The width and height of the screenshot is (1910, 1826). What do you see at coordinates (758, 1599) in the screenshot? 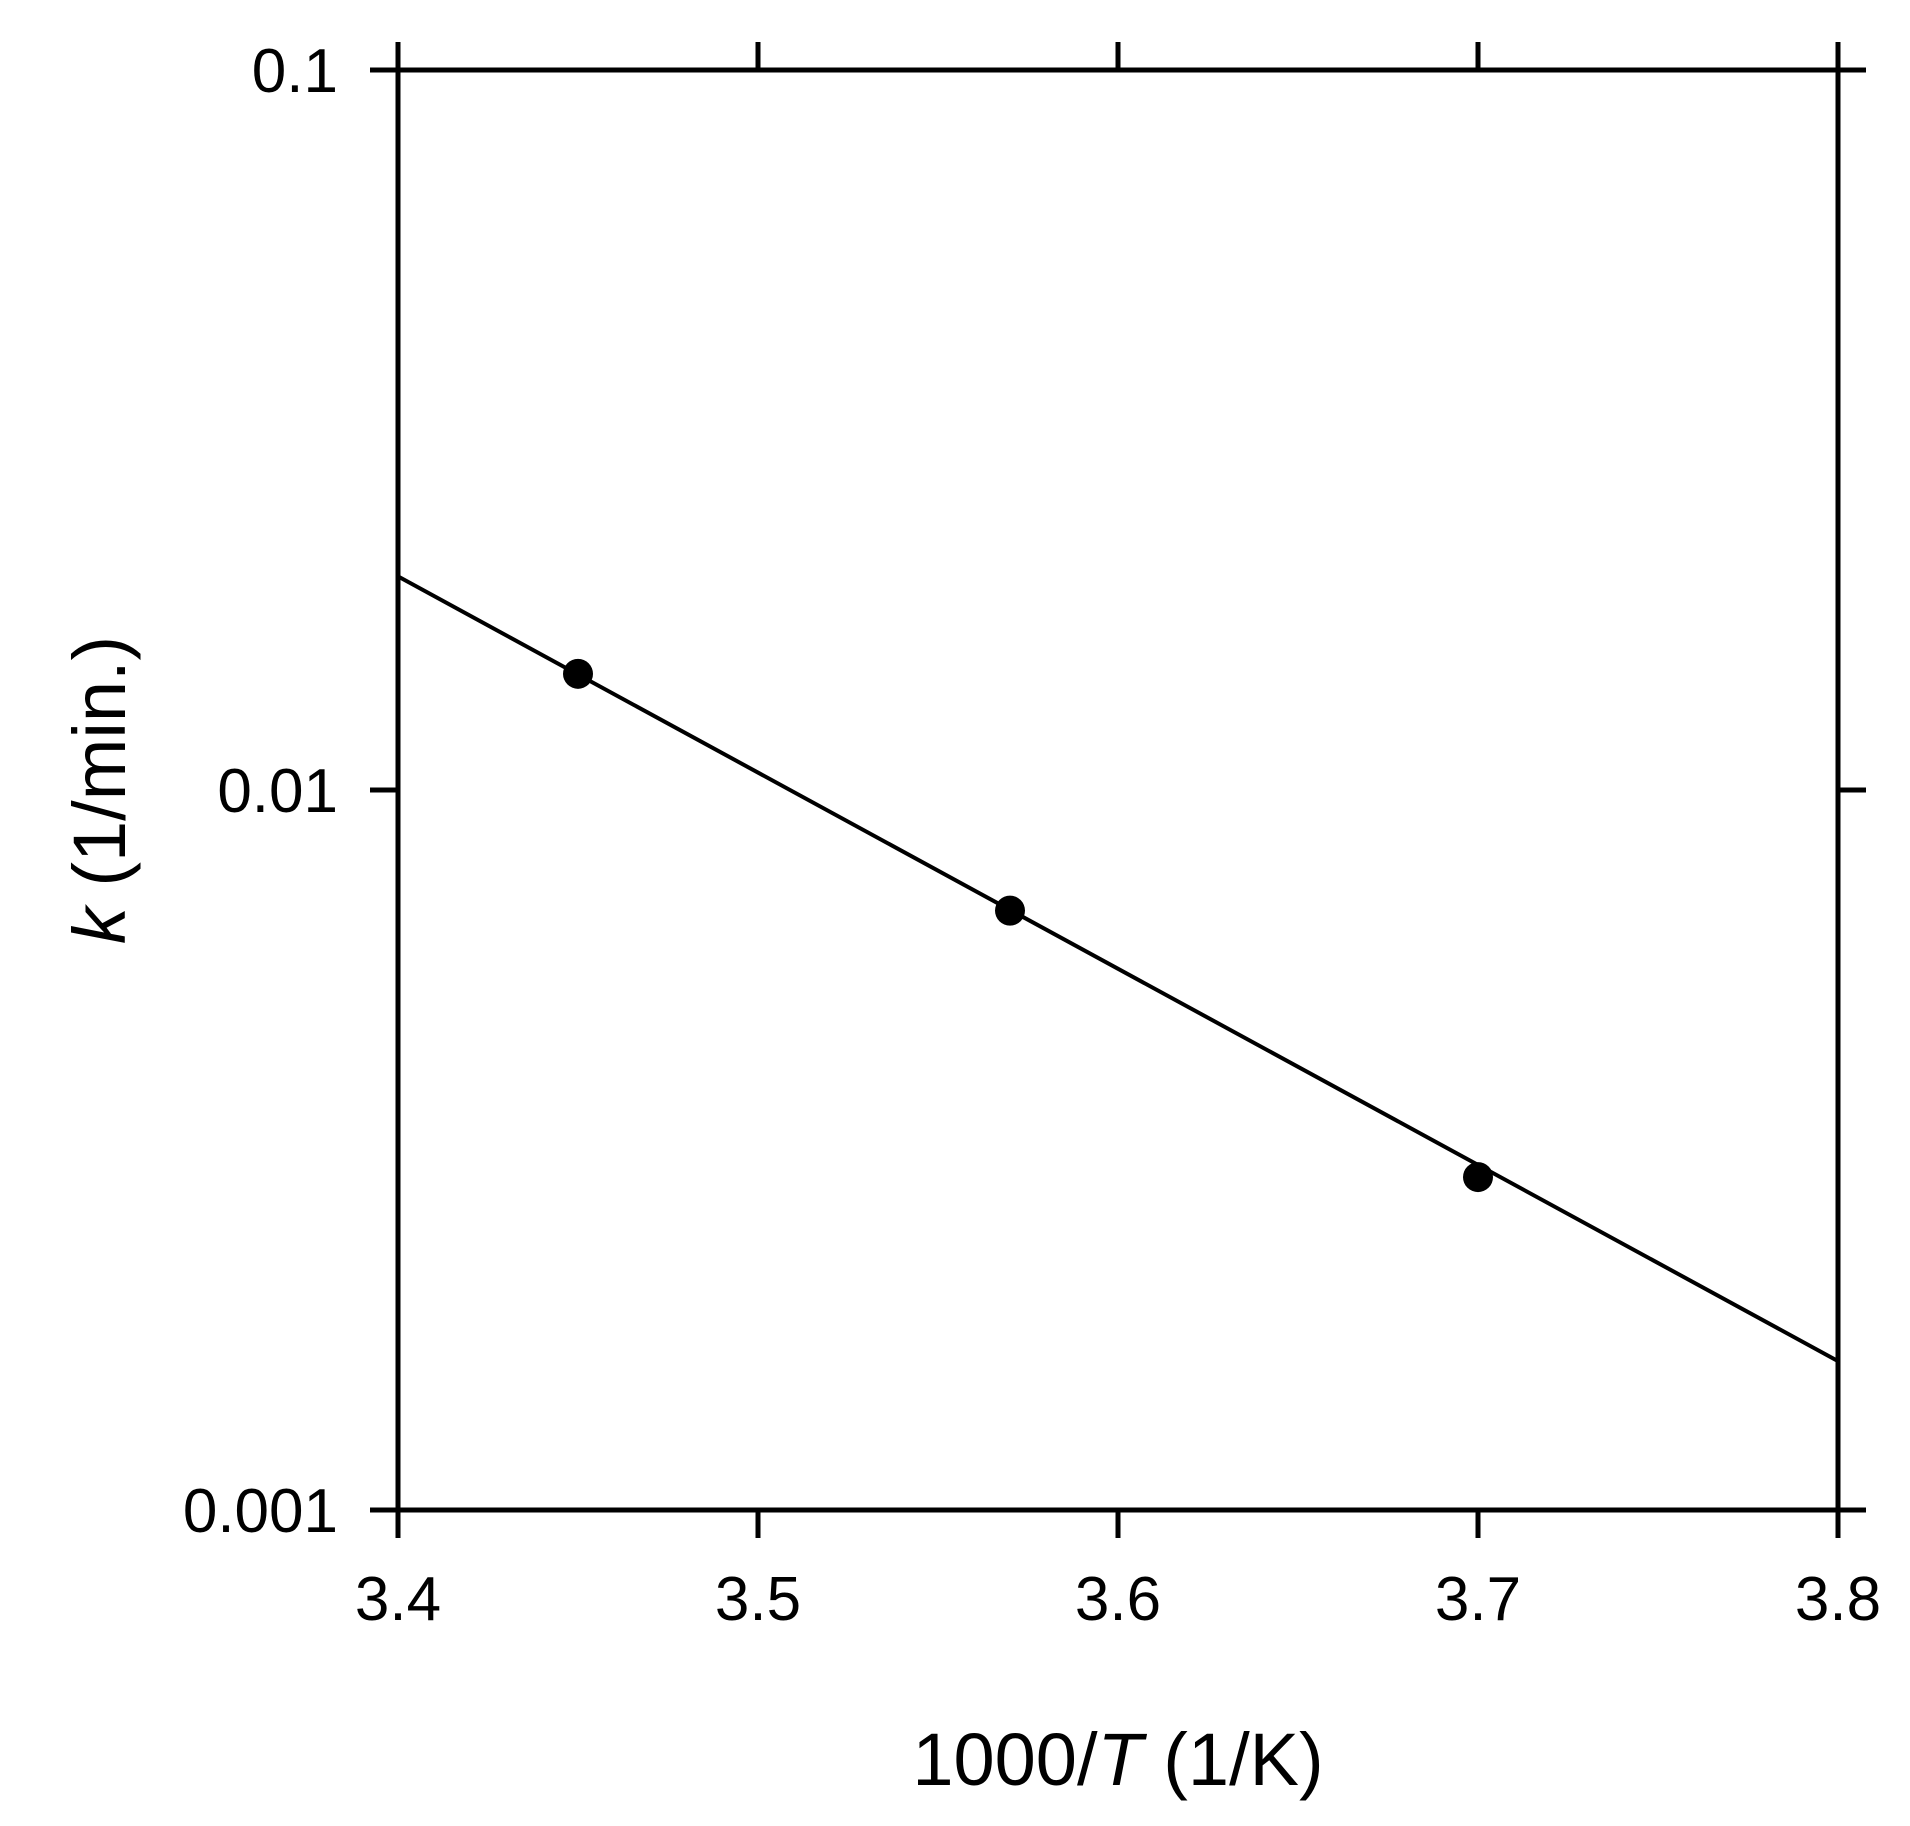
I see `x-tick-label: 3.5` at bounding box center [758, 1599].